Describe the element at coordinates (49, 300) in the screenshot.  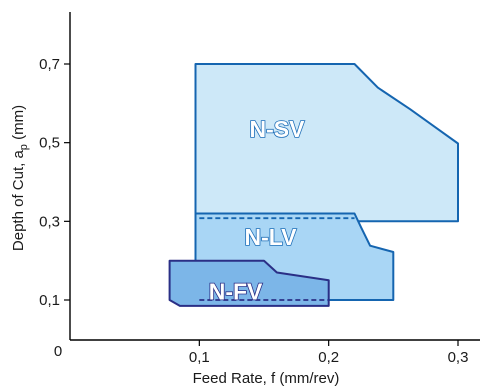
I see `y-tick-label: 0,1` at that location.